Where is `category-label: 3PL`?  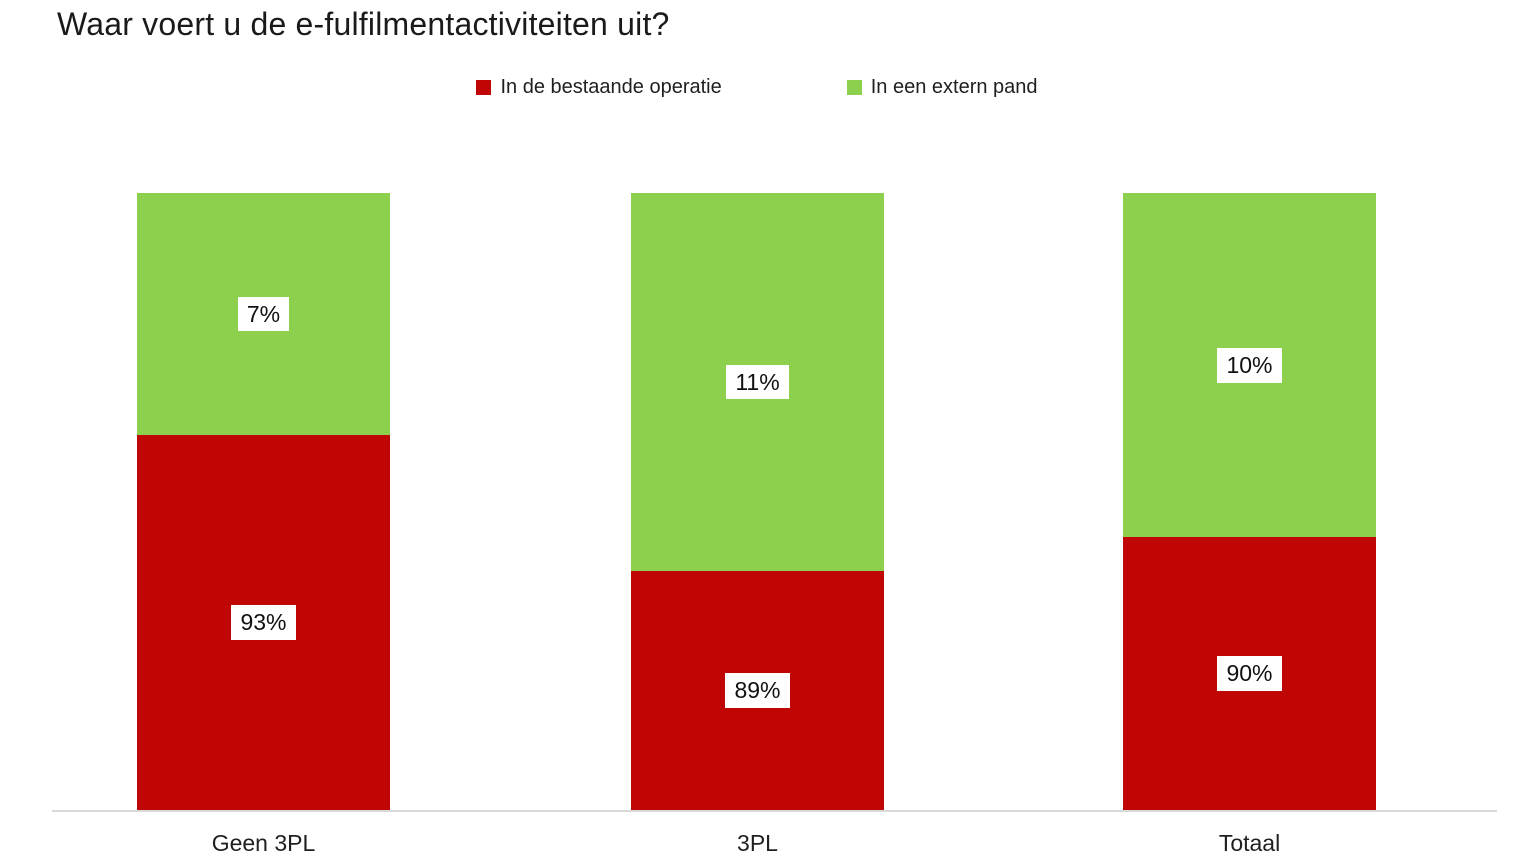
category-label: 3PL is located at coordinates (757, 843).